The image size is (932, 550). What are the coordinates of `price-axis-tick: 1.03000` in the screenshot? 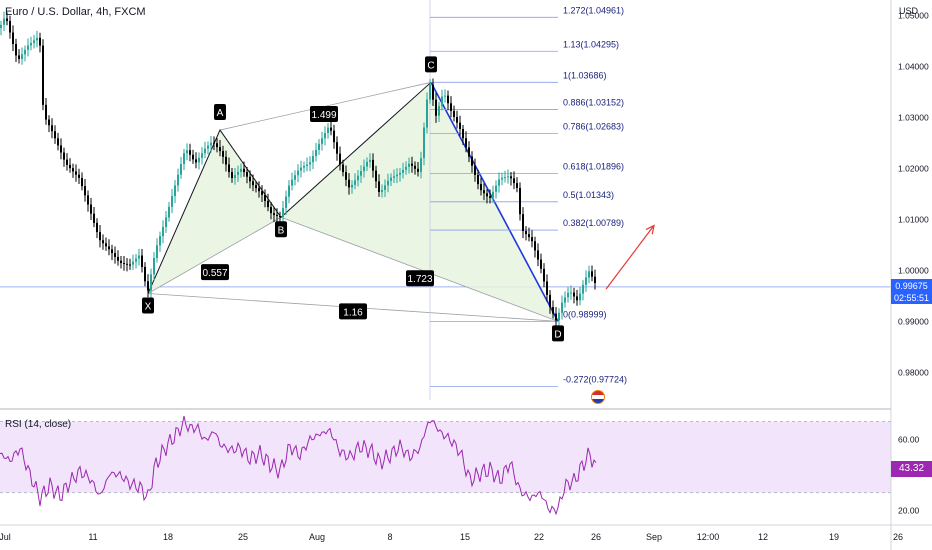 It's located at (913, 117).